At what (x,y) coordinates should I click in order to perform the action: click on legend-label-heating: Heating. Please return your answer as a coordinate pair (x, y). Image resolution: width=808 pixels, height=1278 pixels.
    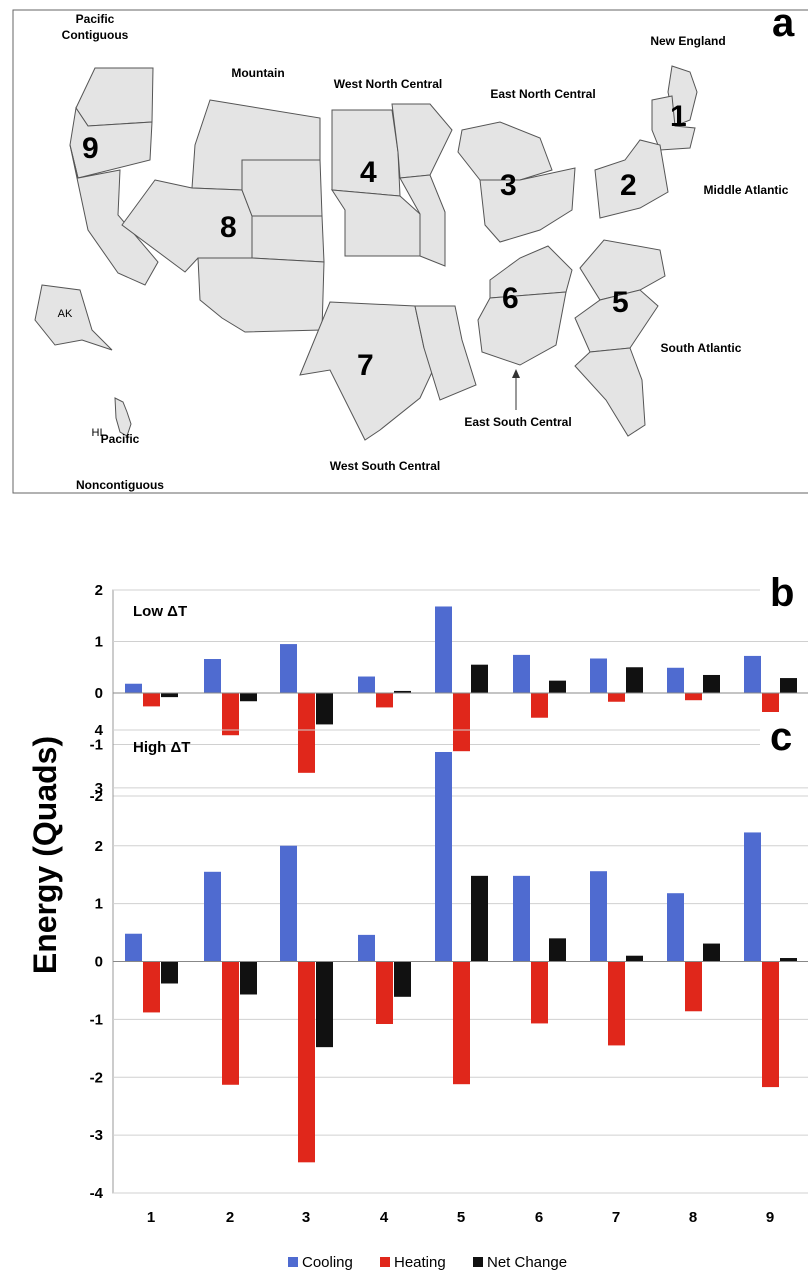
    Looking at the image, I should click on (420, 1262).